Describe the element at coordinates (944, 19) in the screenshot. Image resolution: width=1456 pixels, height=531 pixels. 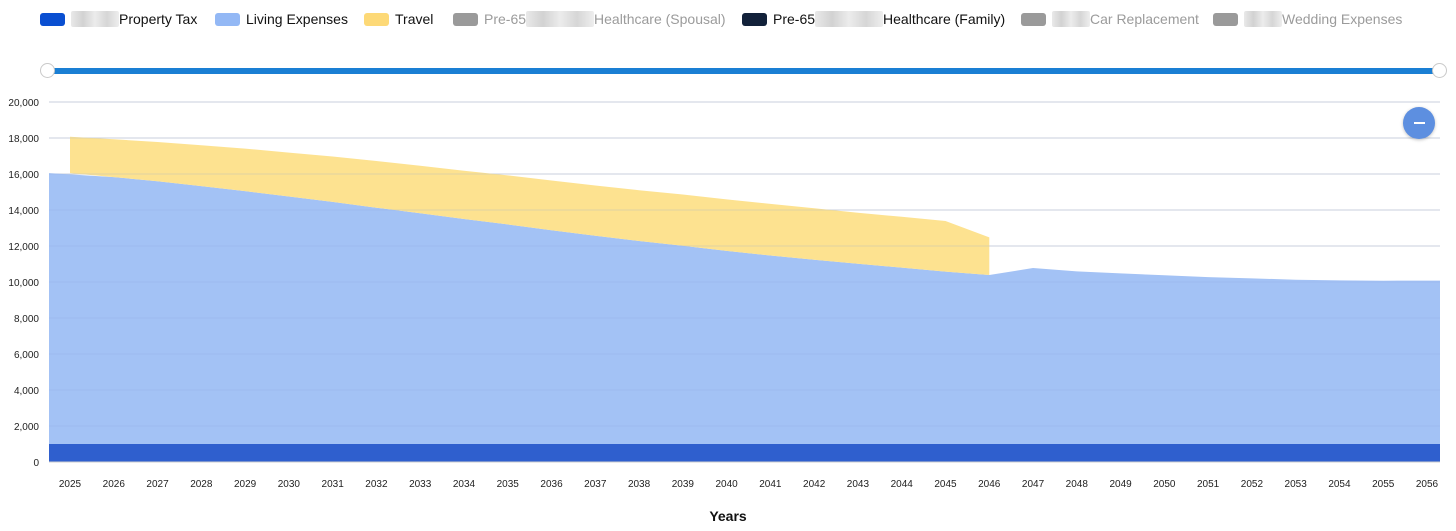
I see `legend-label-suffix: Healthcare (Family)` at that location.